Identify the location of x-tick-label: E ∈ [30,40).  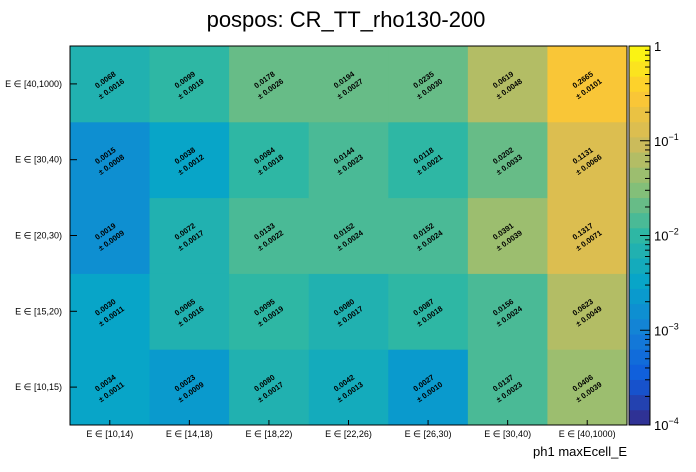
(507, 434).